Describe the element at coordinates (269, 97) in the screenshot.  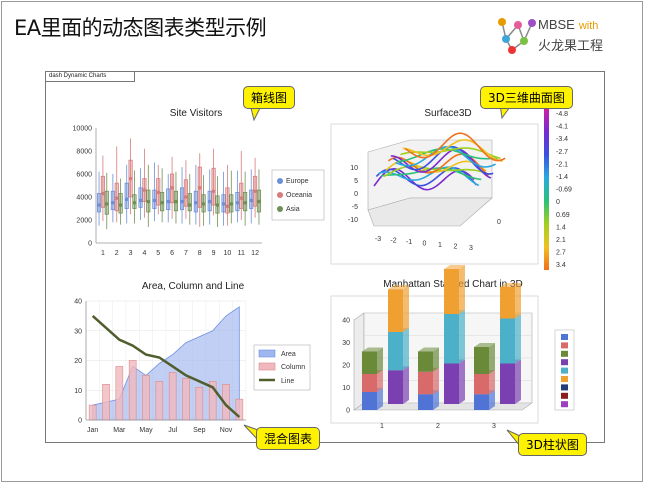
I see `callout-box-plot: 箱线图` at that location.